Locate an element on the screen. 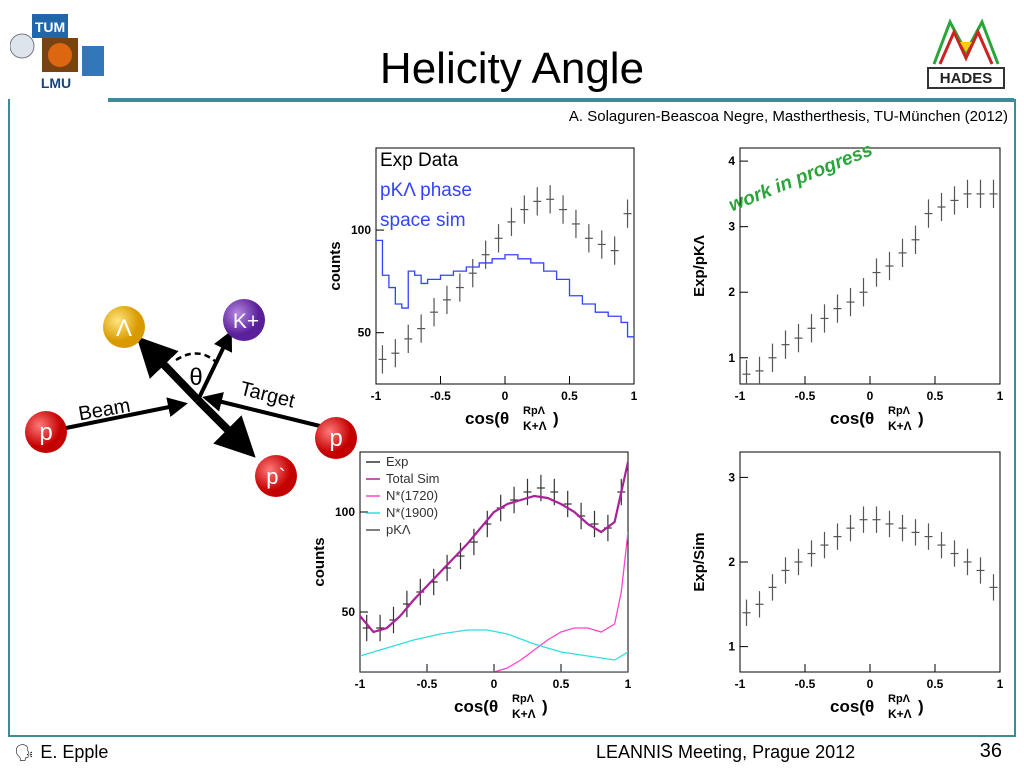  legend-entry: Total Sim is located at coordinates (412, 478).